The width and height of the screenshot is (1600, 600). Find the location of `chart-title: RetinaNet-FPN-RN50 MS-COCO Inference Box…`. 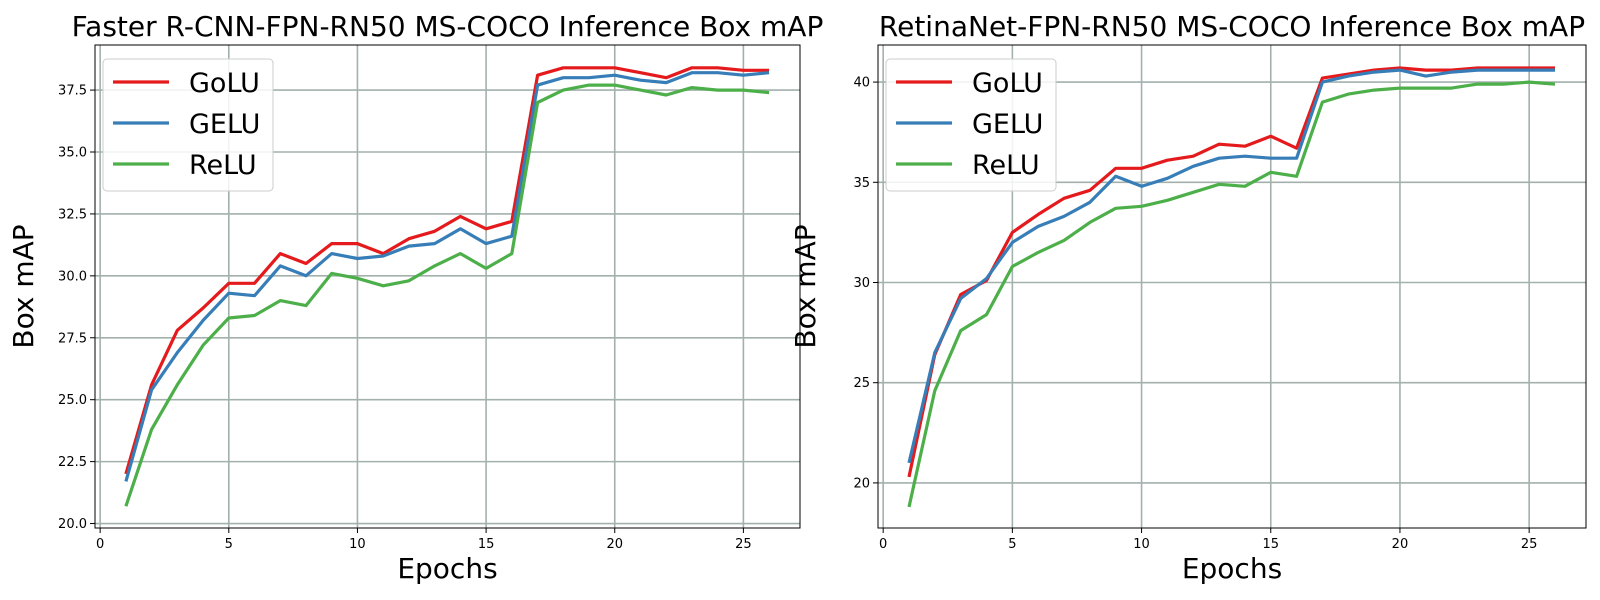

chart-title: RetinaNet-FPN-RN50 MS-COCO Inference Box… is located at coordinates (1232, 26).